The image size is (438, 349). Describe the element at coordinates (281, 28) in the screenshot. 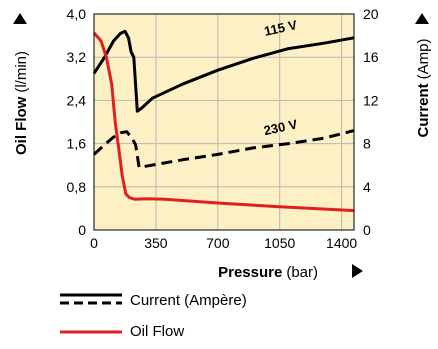

I see `annotation-115-v: 115 V` at that location.